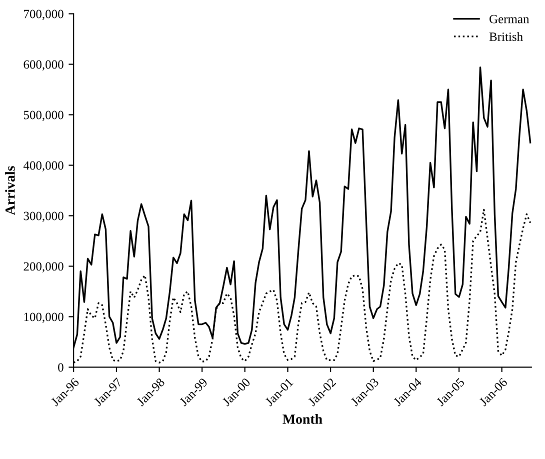  I want to click on y-axis-title: Arrivals, so click(10, 191).